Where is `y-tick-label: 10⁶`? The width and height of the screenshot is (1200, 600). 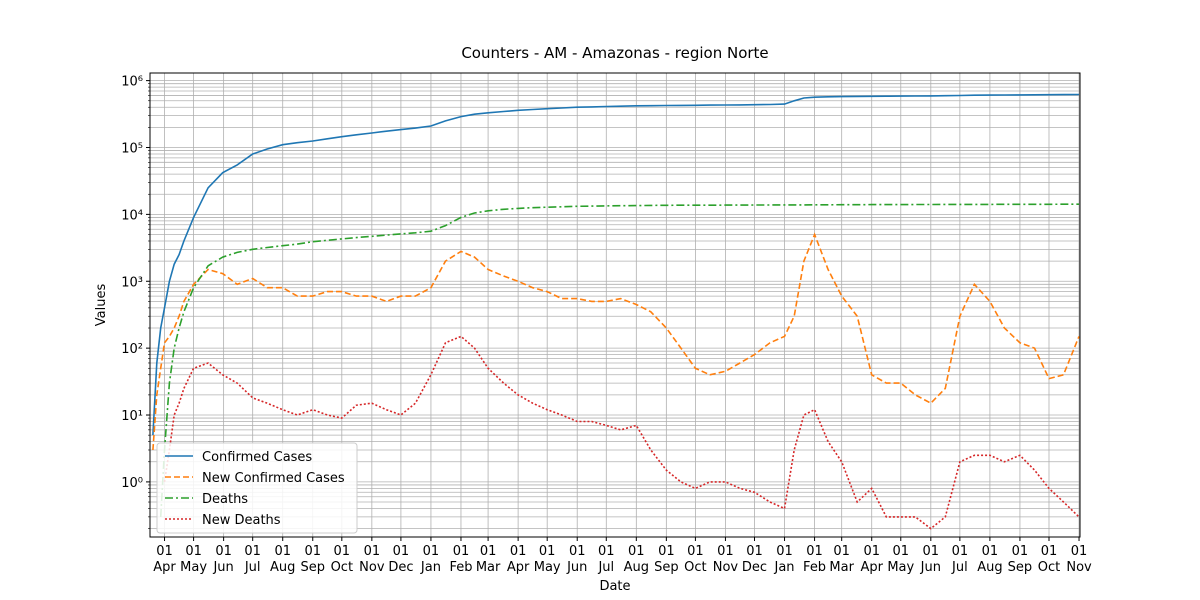 y-tick-label: 10⁶ is located at coordinates (132, 82).